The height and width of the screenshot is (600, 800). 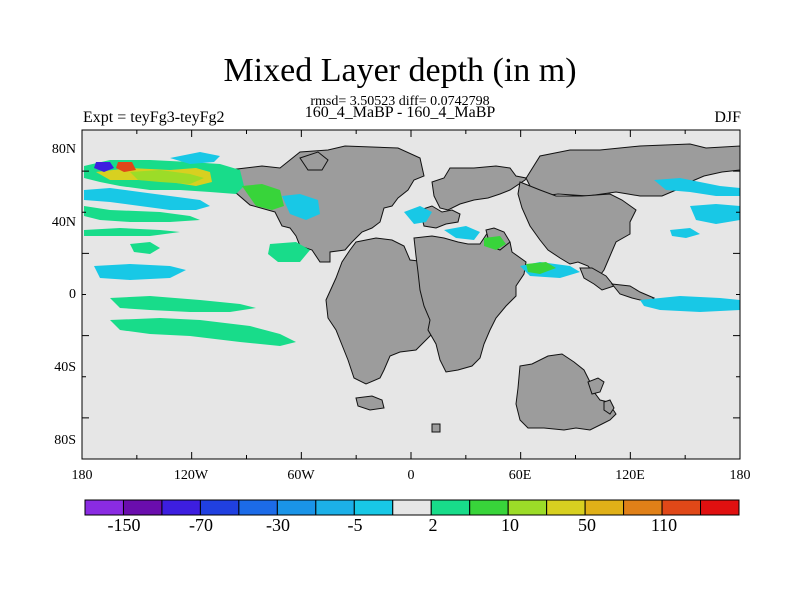 I want to click on season-label: DJF, so click(x=727, y=117).